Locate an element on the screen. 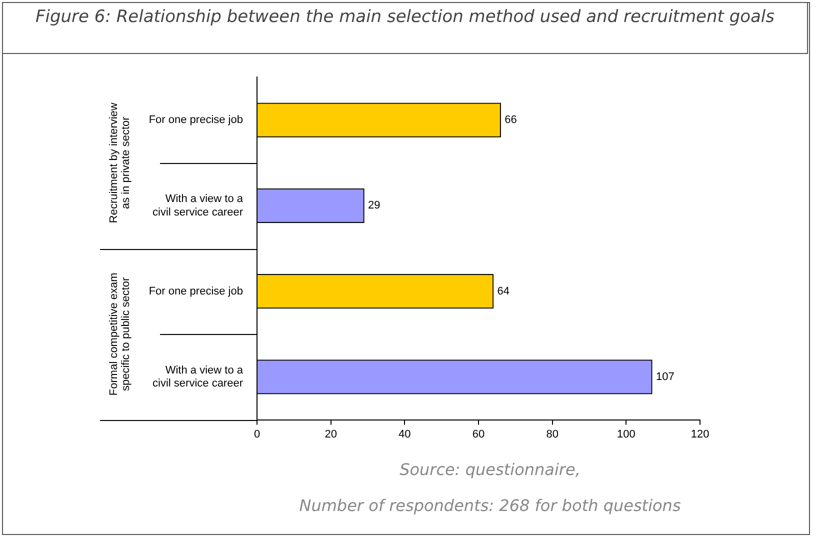 The image size is (821, 539). text: Formal competitive exam specific to public sector is located at coordinates (120, 334).